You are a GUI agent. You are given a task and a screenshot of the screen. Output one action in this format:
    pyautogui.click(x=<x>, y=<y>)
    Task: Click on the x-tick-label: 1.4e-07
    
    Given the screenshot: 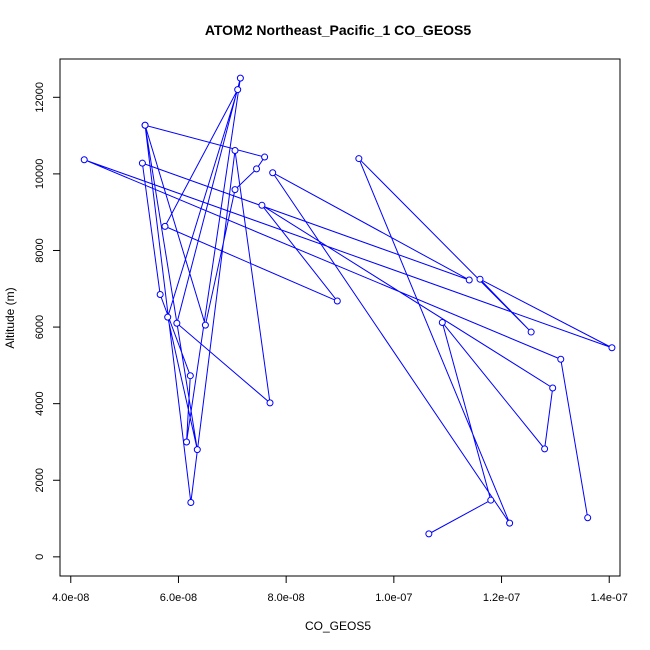 What is the action you would take?
    pyautogui.click(x=609, y=598)
    